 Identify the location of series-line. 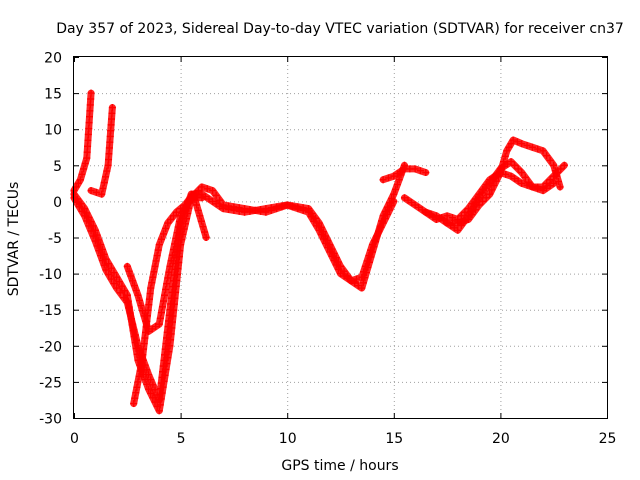
(164, 264).